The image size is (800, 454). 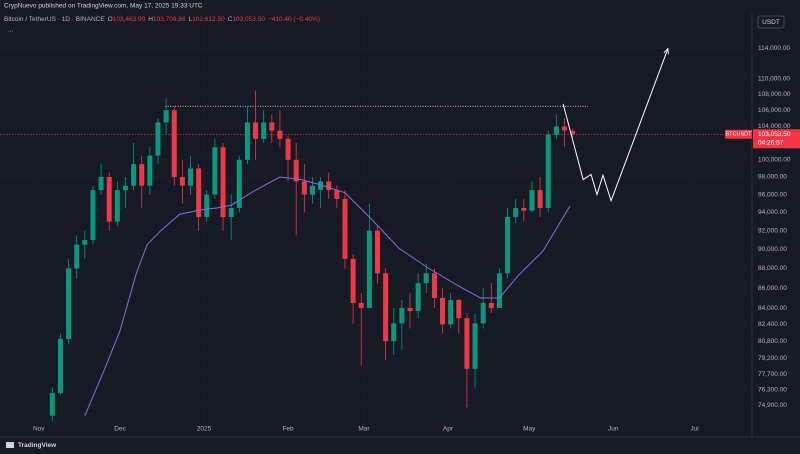 What do you see at coordinates (204, 429) in the screenshot?
I see `x-tick-label: 2025` at bounding box center [204, 429].